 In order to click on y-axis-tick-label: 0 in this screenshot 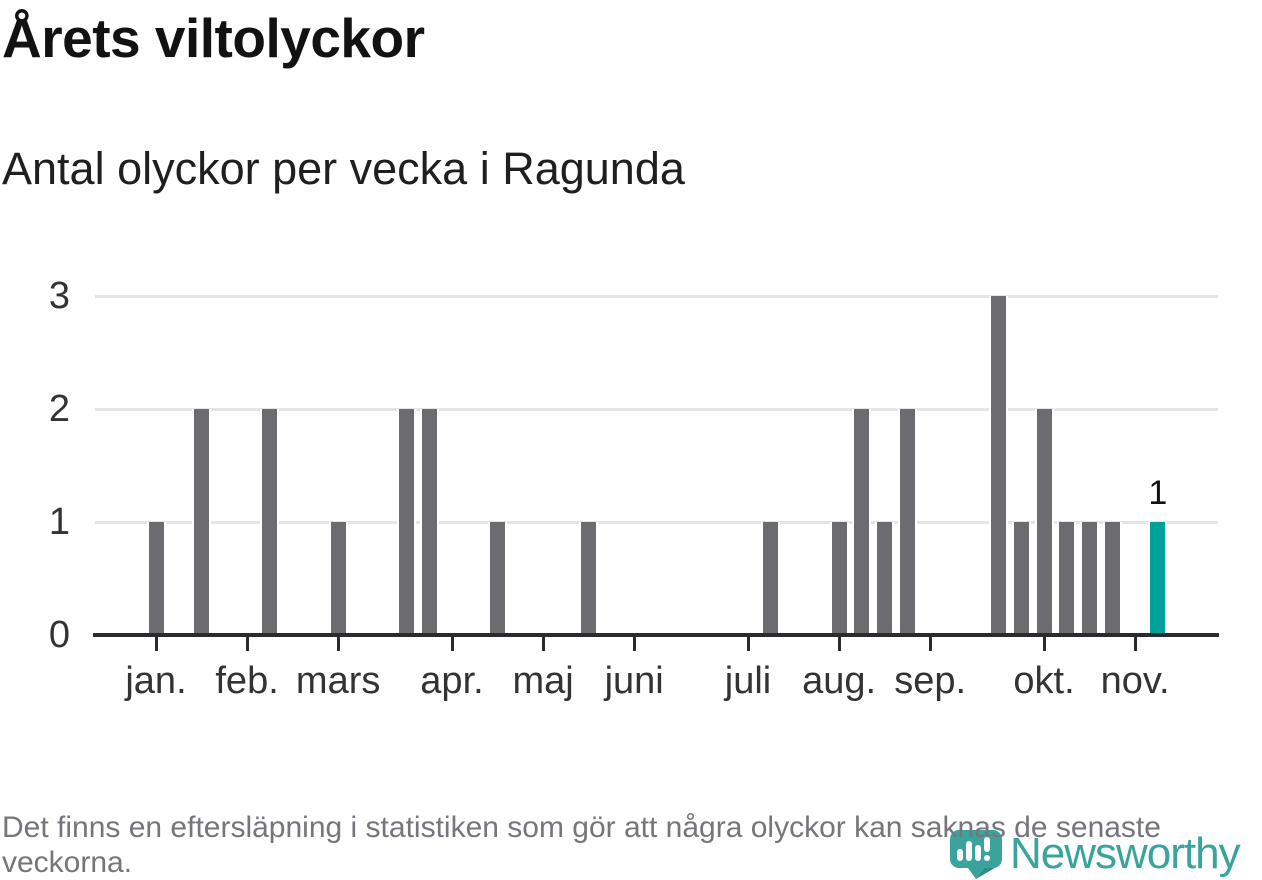, I will do `click(59, 635)`.